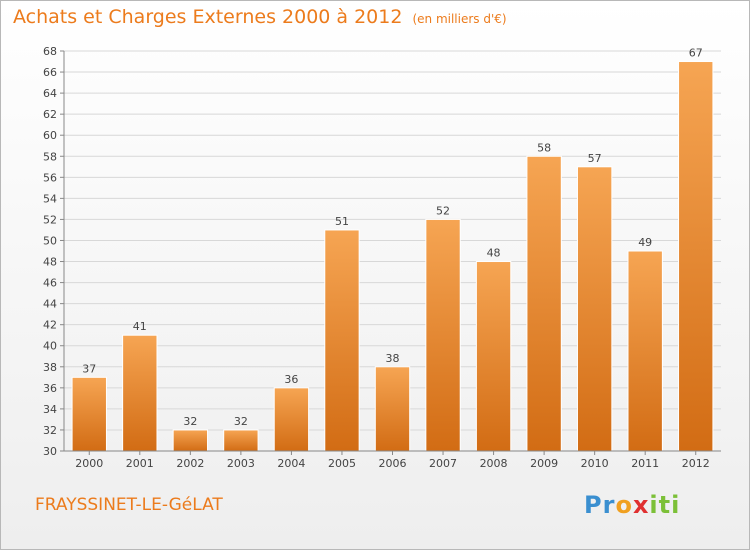 The image size is (750, 550). What do you see at coordinates (459, 19) in the screenshot?
I see `title-unit: (en milliers d'€)` at bounding box center [459, 19].